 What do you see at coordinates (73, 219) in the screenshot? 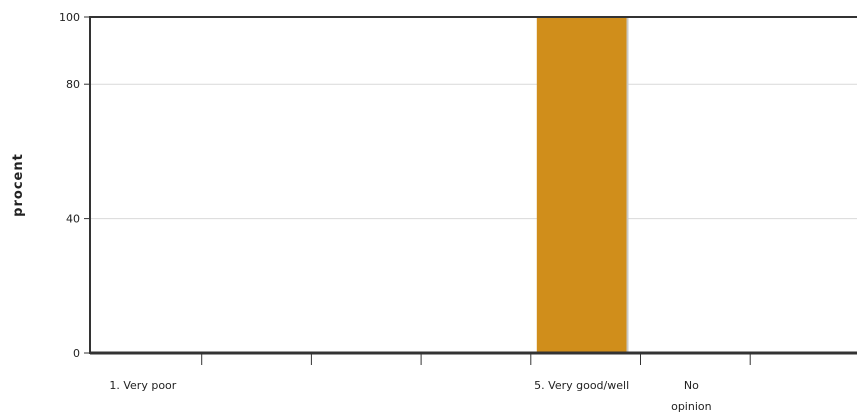
I see `y-tick-label: 40` at bounding box center [73, 219].